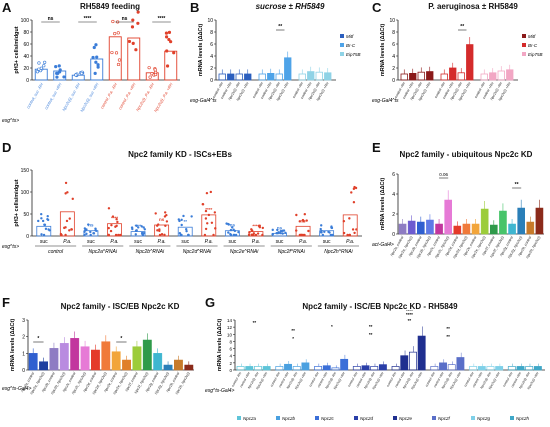  What do you see at coordinates (392, 21) in the screenshot?
I see `panel-c-y-tick-label: 10` at bounding box center [392, 21].